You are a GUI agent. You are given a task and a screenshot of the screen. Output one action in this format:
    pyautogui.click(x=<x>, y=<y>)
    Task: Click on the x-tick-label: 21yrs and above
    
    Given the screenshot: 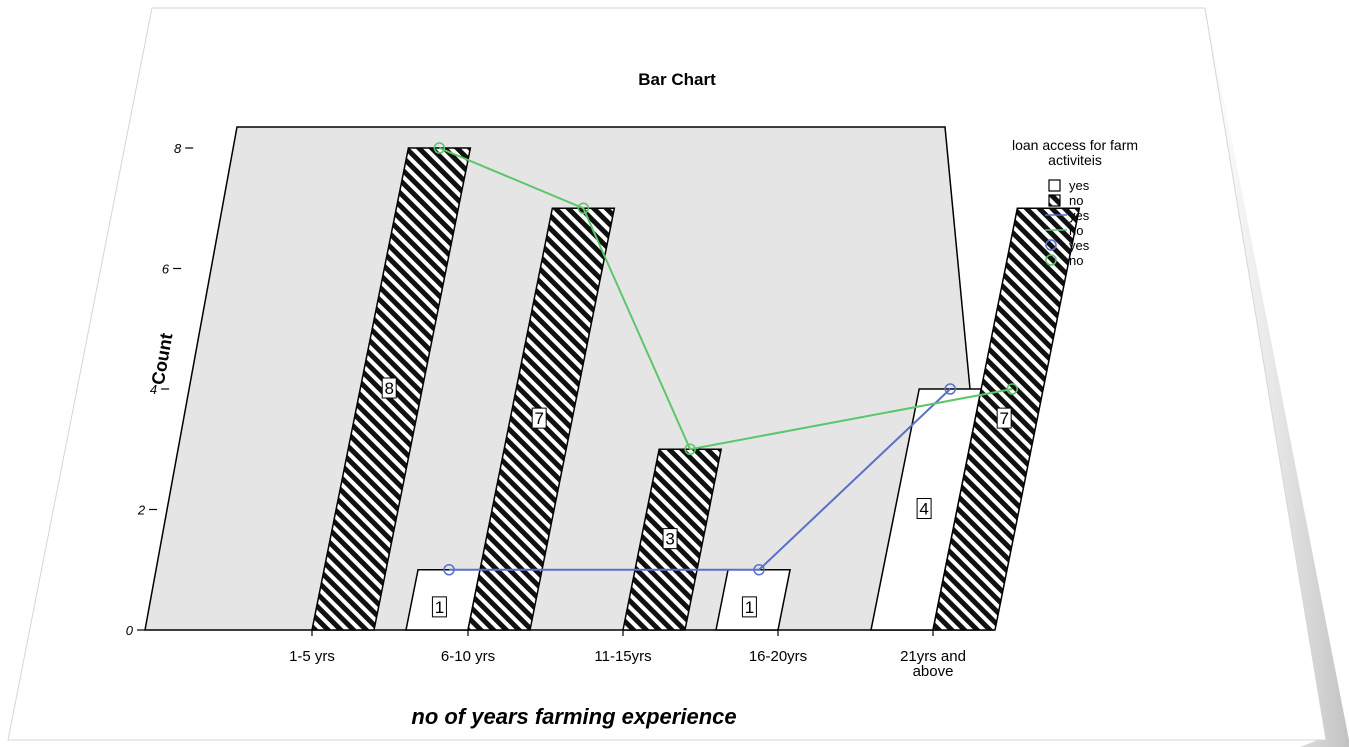 What is the action you would take?
    pyautogui.click(x=933, y=664)
    